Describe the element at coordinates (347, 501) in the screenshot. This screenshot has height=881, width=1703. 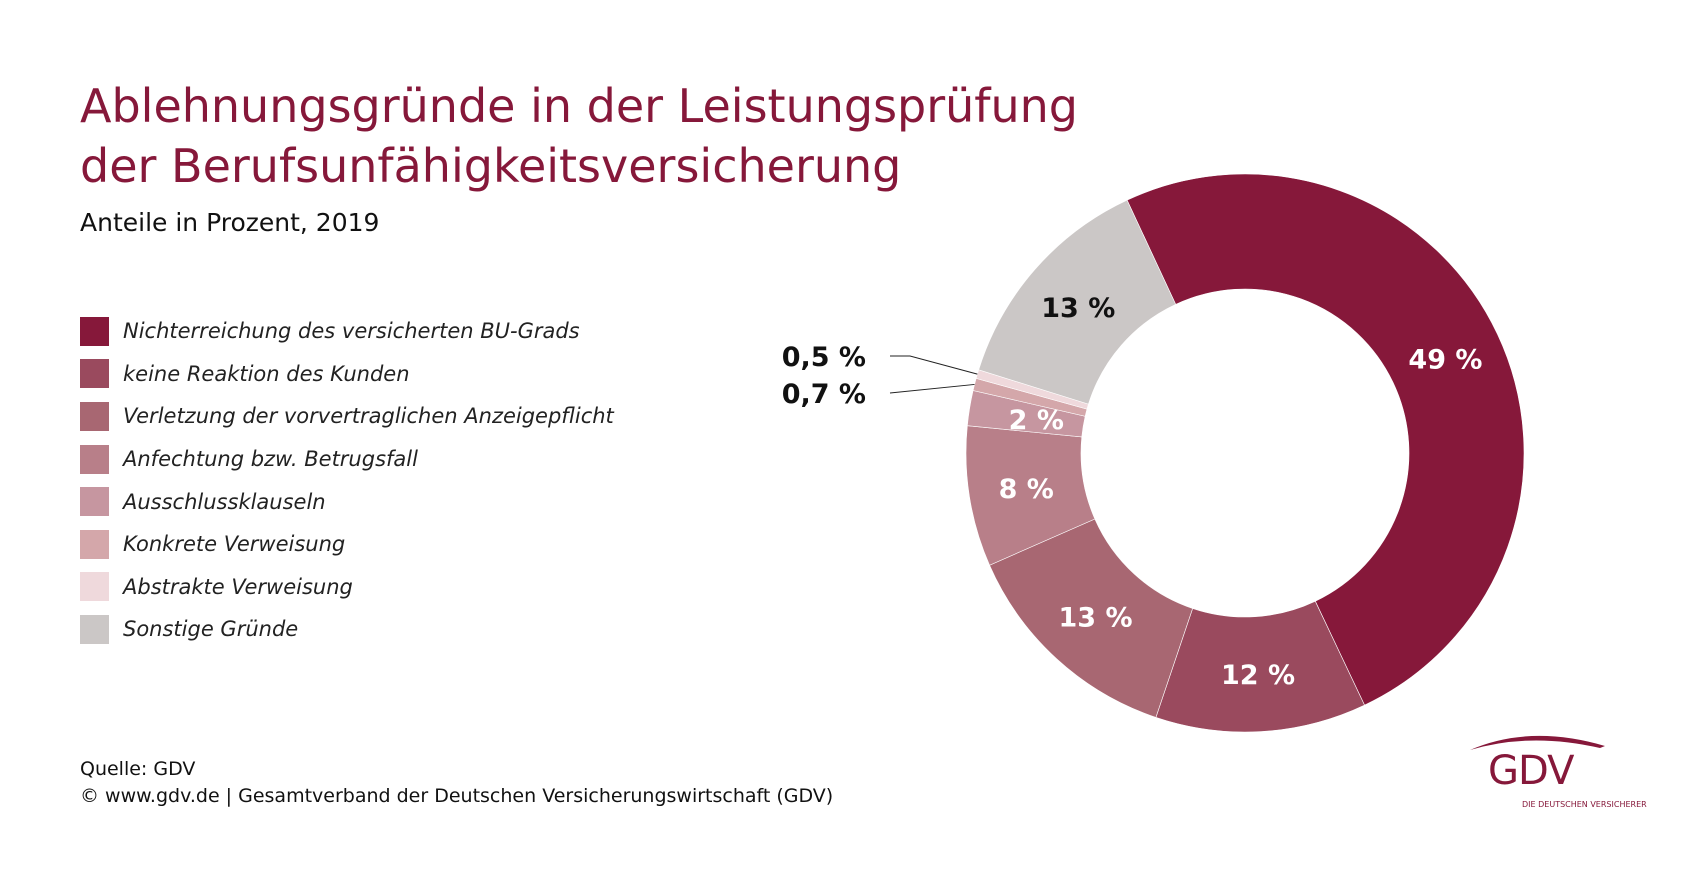
I see `legend-item: Ausschlussklauseln` at that location.